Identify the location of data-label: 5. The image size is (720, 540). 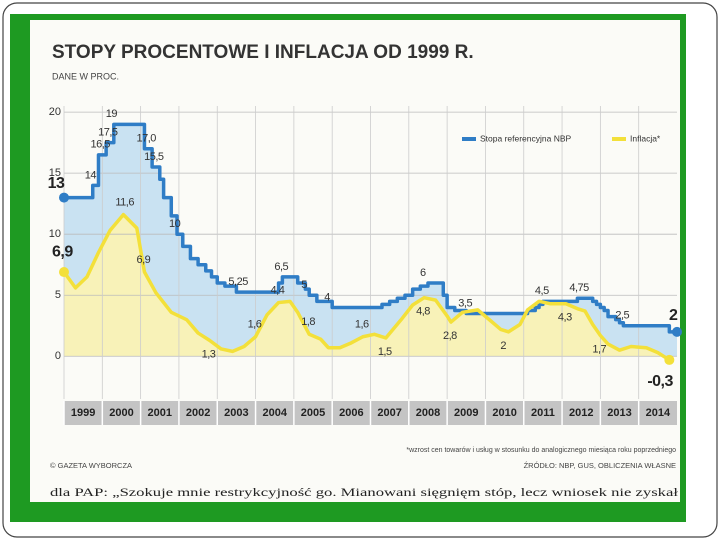
(304, 285).